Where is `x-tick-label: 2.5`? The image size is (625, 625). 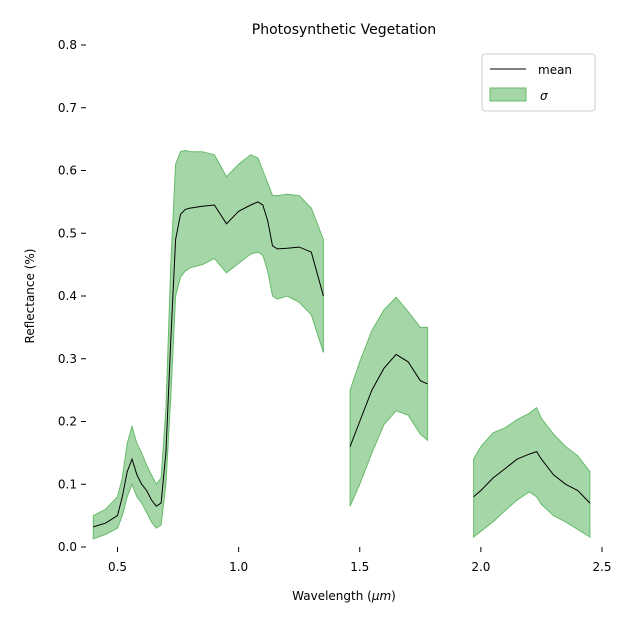
x-tick-label: 2.5 is located at coordinates (601, 567).